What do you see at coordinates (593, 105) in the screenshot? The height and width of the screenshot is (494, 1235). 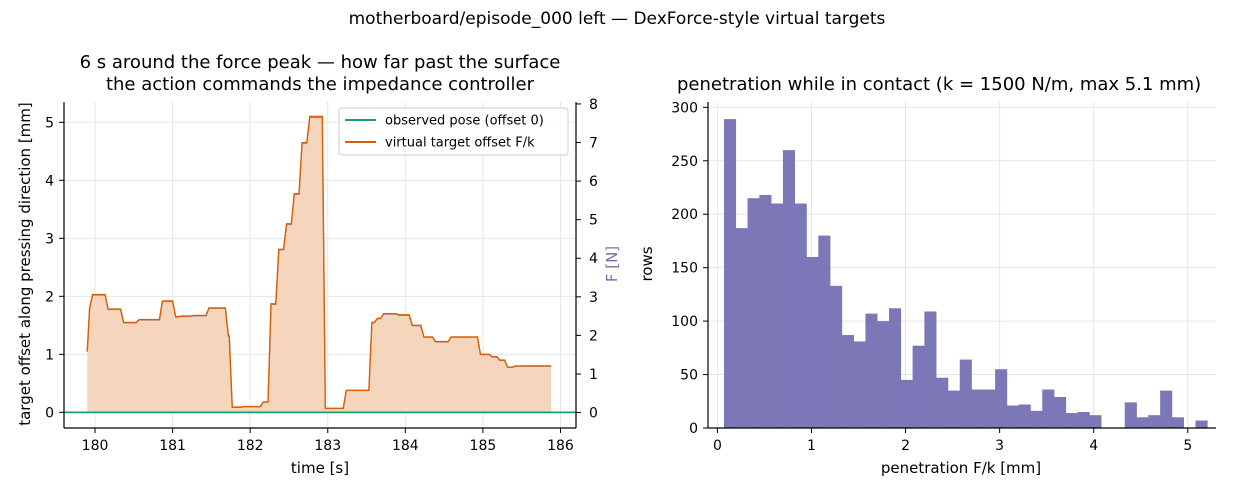 I see `left-y2-tick-label: 8` at bounding box center [593, 105].